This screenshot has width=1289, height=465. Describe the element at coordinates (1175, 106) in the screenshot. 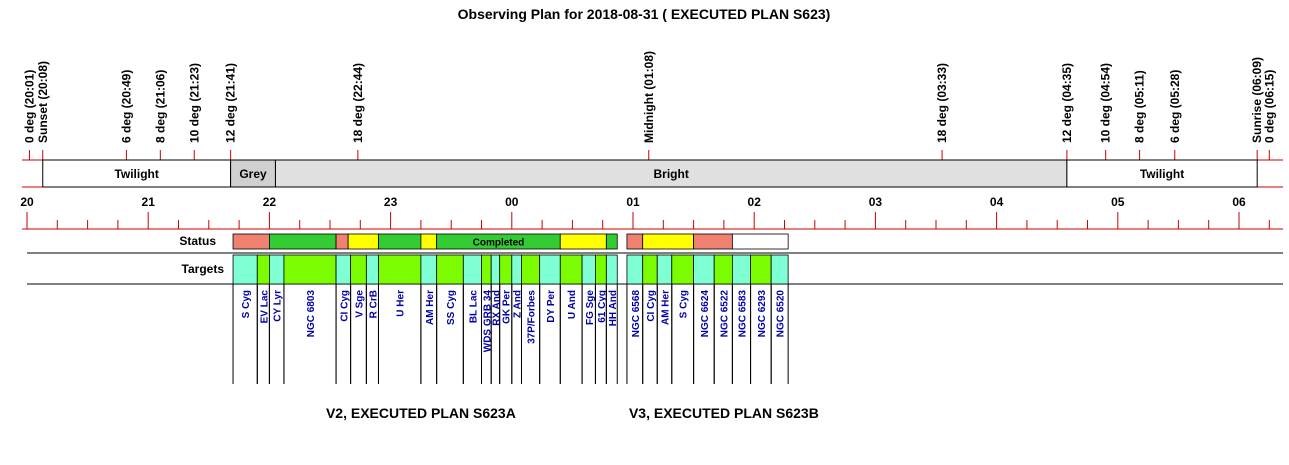

I see `event-label: 6 deg (05:28)` at that location.